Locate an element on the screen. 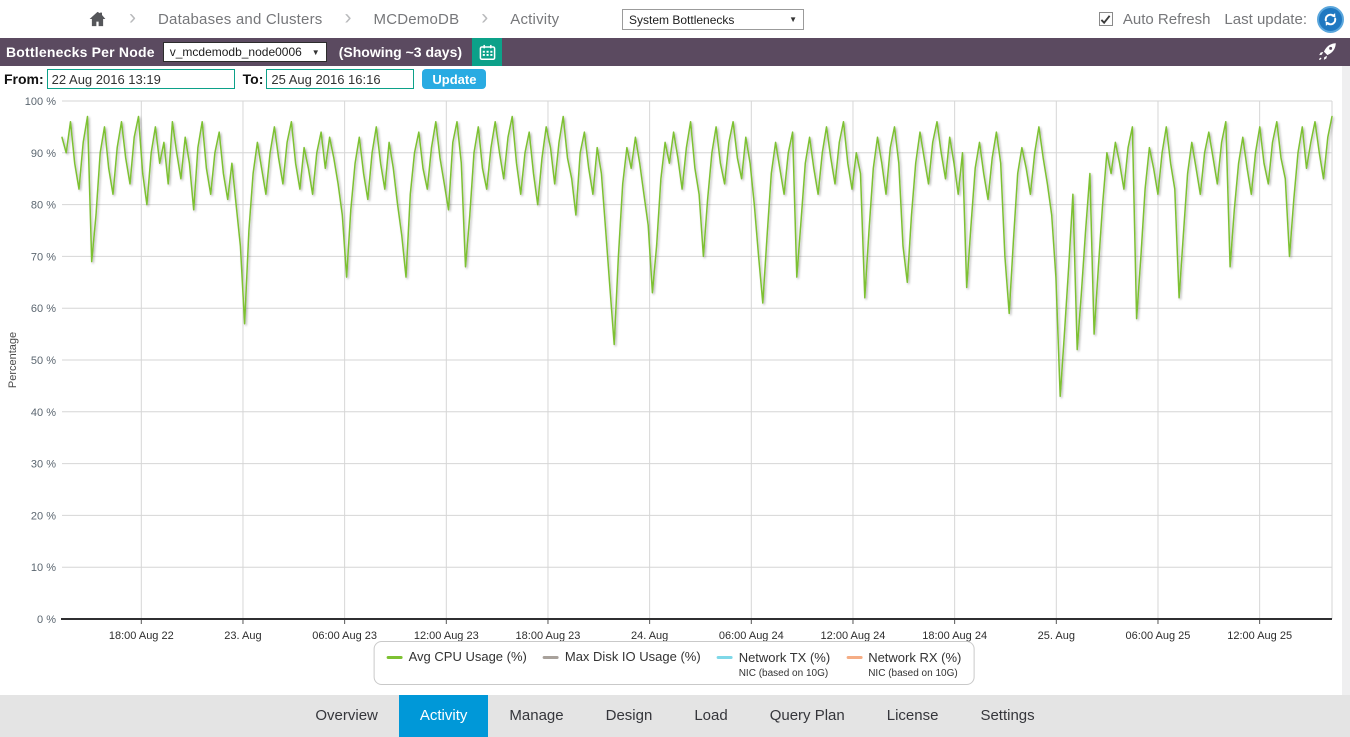  top-right-controls: Auto Refresh Last update: is located at coordinates (1221, 19).